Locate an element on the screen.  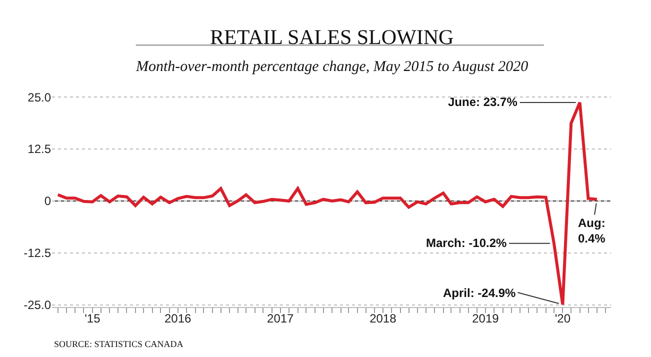
x-tick-label: 2019 is located at coordinates (486, 318).